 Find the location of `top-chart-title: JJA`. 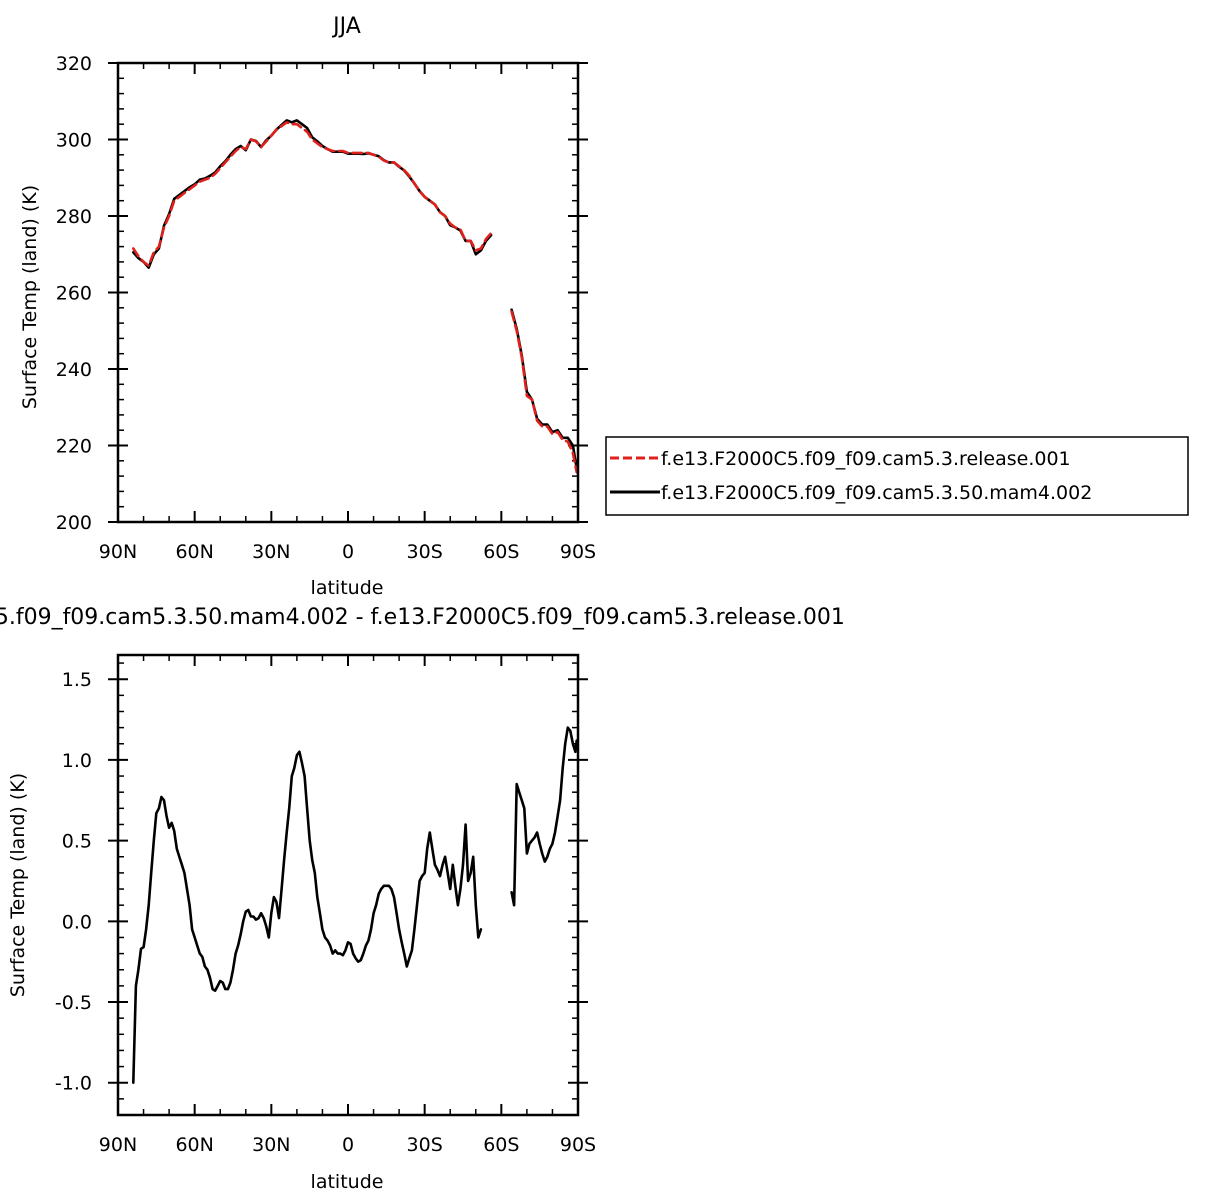

top-chart-title: JJA is located at coordinates (346, 26).